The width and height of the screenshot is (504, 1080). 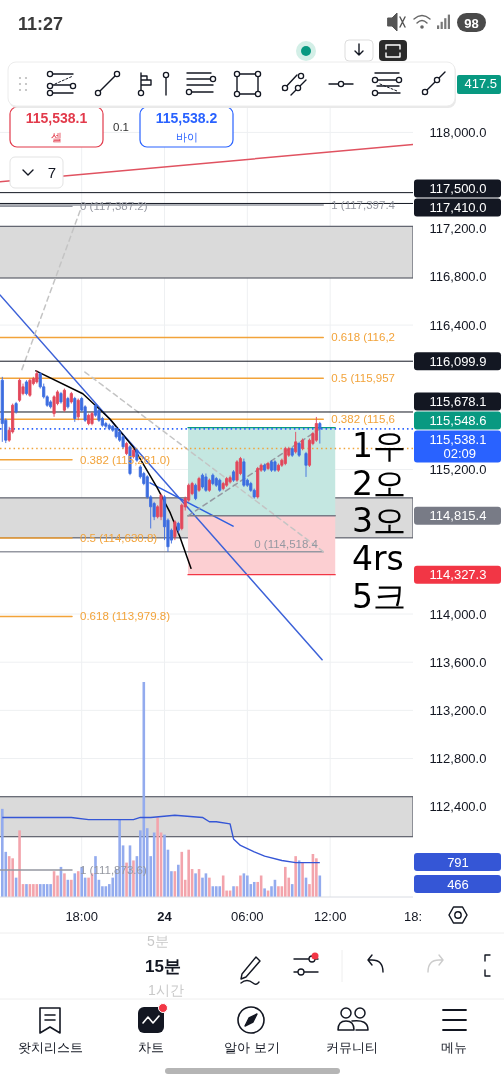 What do you see at coordinates (458, 662) in the screenshot?
I see `y-tick-label: 113,600.0` at bounding box center [458, 662].